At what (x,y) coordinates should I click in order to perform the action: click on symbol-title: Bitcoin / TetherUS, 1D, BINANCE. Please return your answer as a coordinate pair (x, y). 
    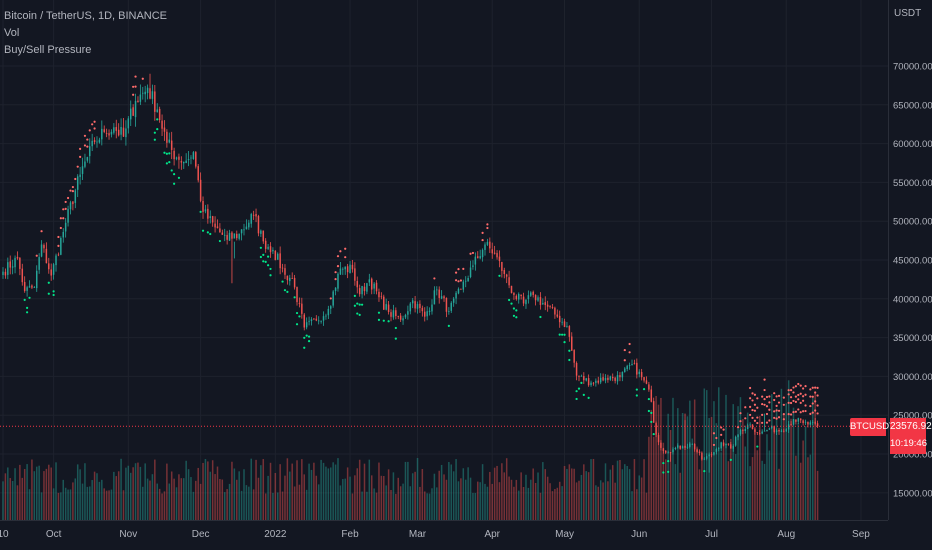
    Looking at the image, I should click on (85, 16).